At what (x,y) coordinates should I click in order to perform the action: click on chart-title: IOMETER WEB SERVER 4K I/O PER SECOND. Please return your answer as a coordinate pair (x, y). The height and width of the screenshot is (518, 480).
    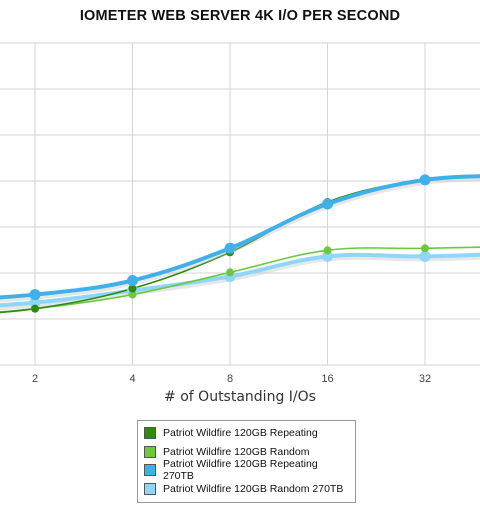
    Looking at the image, I should click on (240, 16).